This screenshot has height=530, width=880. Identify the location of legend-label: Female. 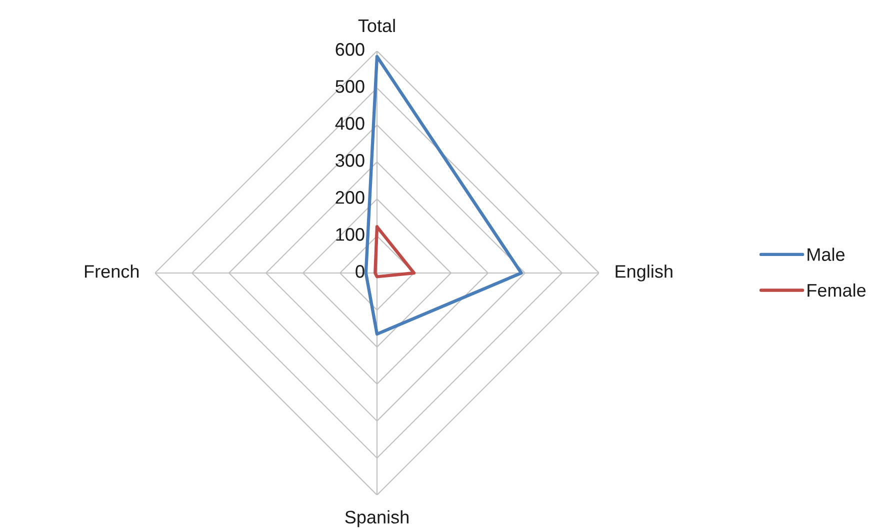
(837, 290).